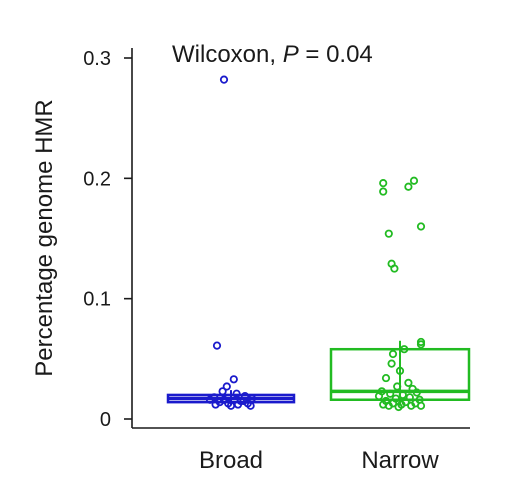 The image size is (525, 486). I want to click on y-tick-label: 0.3, so click(97, 59).